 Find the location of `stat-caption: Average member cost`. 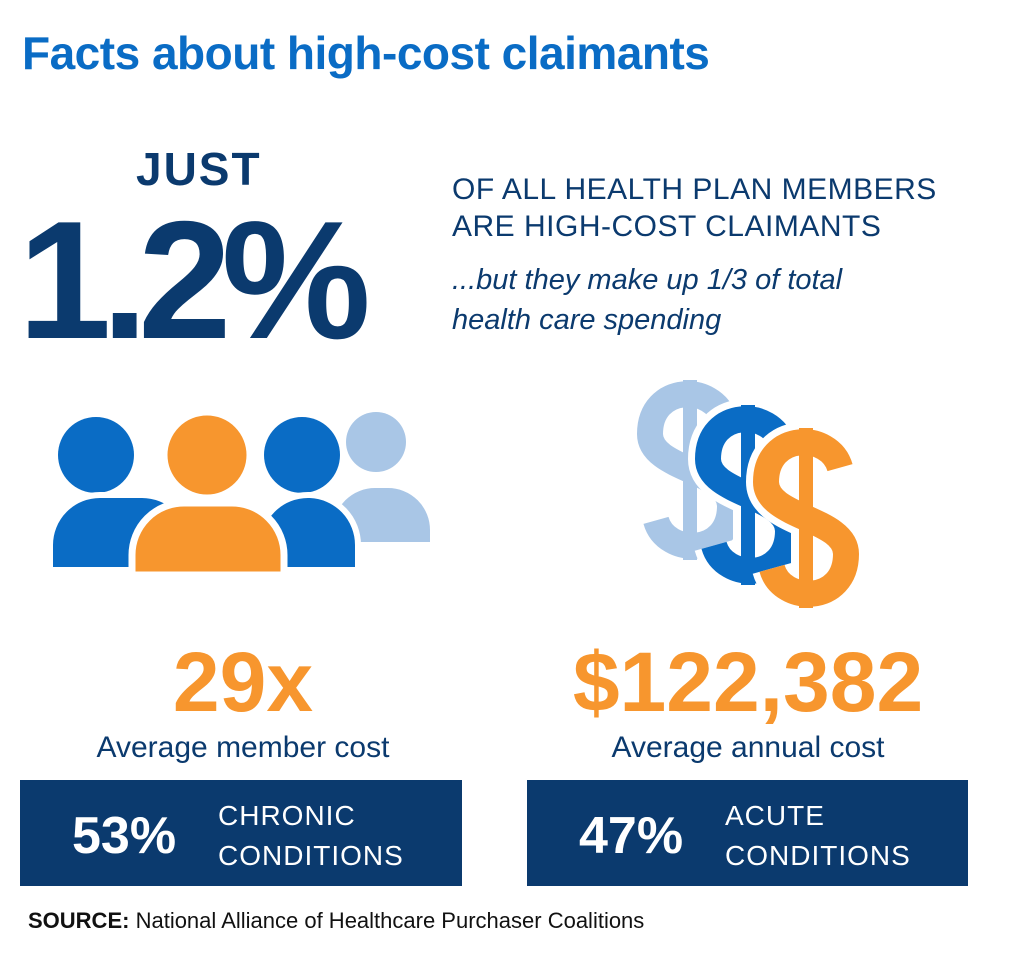

stat-caption: Average member cost is located at coordinates (243, 747).